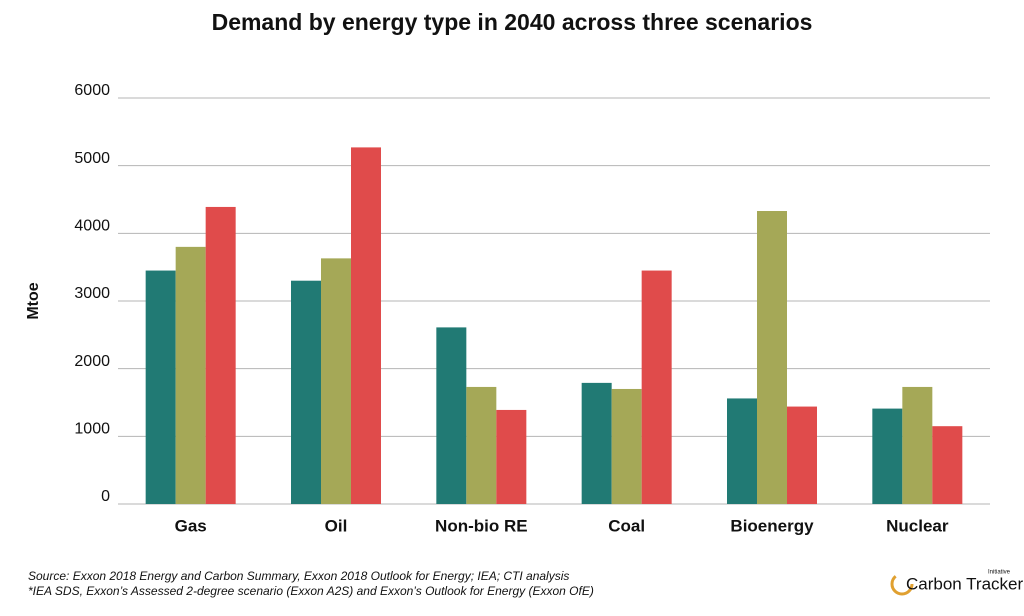 The width and height of the screenshot is (1024, 616). What do you see at coordinates (772, 525) in the screenshot?
I see `x-tick-label: Bioenergy` at bounding box center [772, 525].